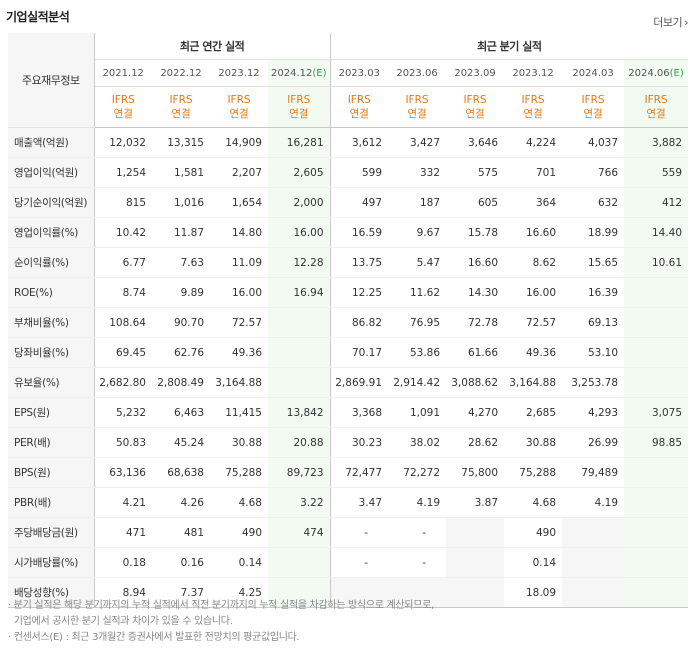 The image size is (694, 648). I want to click on period-label: 2023.12, so click(239, 73).